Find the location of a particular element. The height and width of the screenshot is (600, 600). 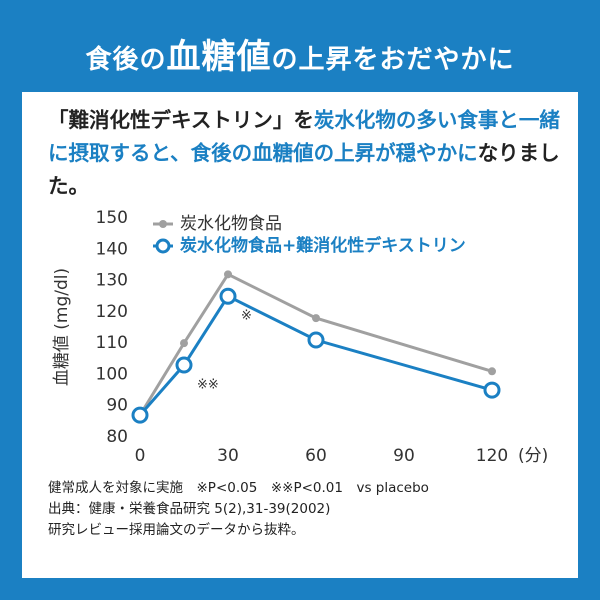

x-tick-label: 30 is located at coordinates (228, 456).